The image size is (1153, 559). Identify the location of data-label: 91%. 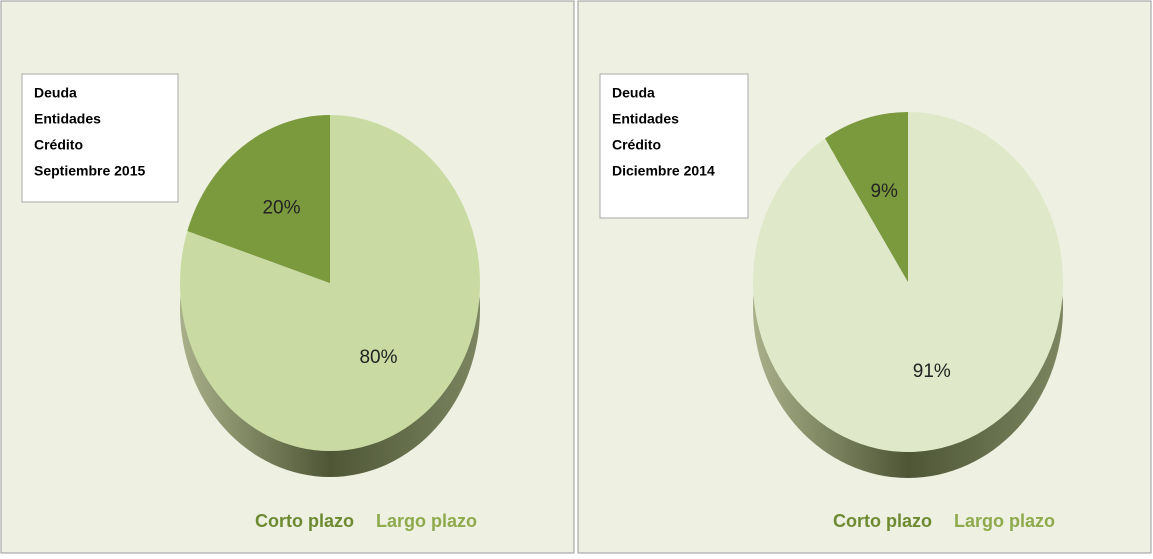
(932, 371).